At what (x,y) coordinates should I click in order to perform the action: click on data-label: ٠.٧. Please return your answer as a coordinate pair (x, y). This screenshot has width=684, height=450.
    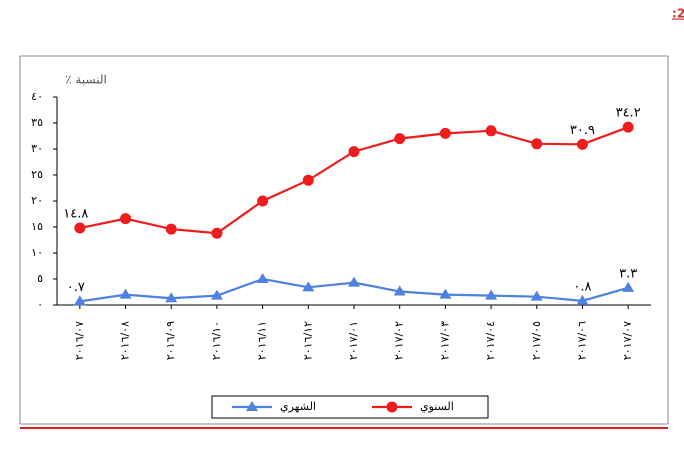
    Looking at the image, I should click on (76, 287).